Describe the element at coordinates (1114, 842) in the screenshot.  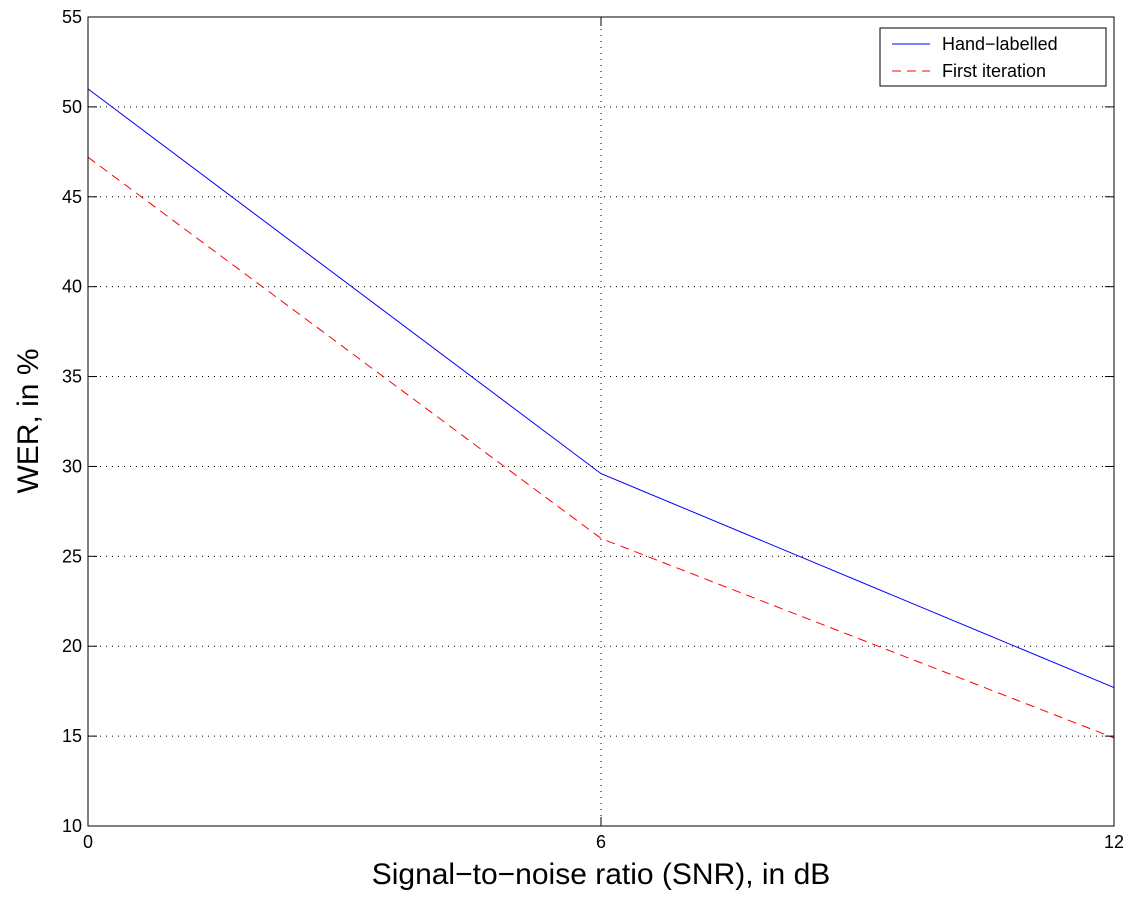
I see `x-tick-label: 12` at that location.